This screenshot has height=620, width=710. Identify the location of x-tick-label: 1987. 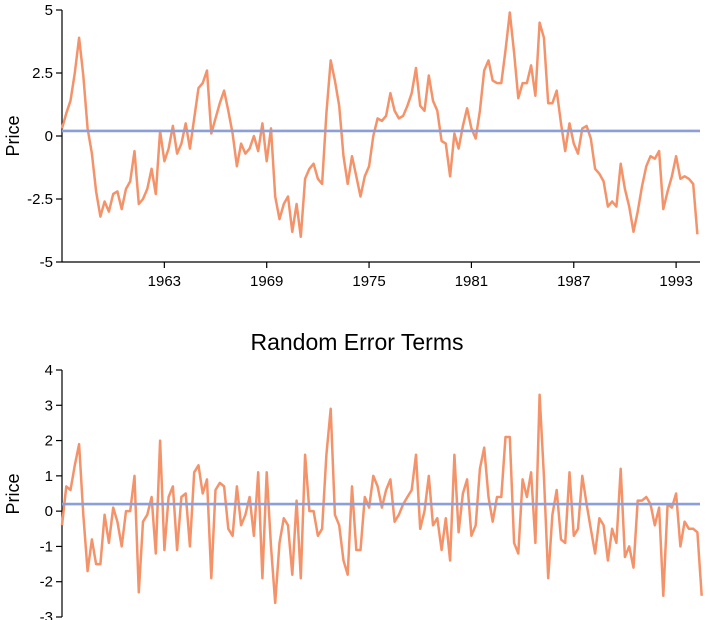
(573, 281).